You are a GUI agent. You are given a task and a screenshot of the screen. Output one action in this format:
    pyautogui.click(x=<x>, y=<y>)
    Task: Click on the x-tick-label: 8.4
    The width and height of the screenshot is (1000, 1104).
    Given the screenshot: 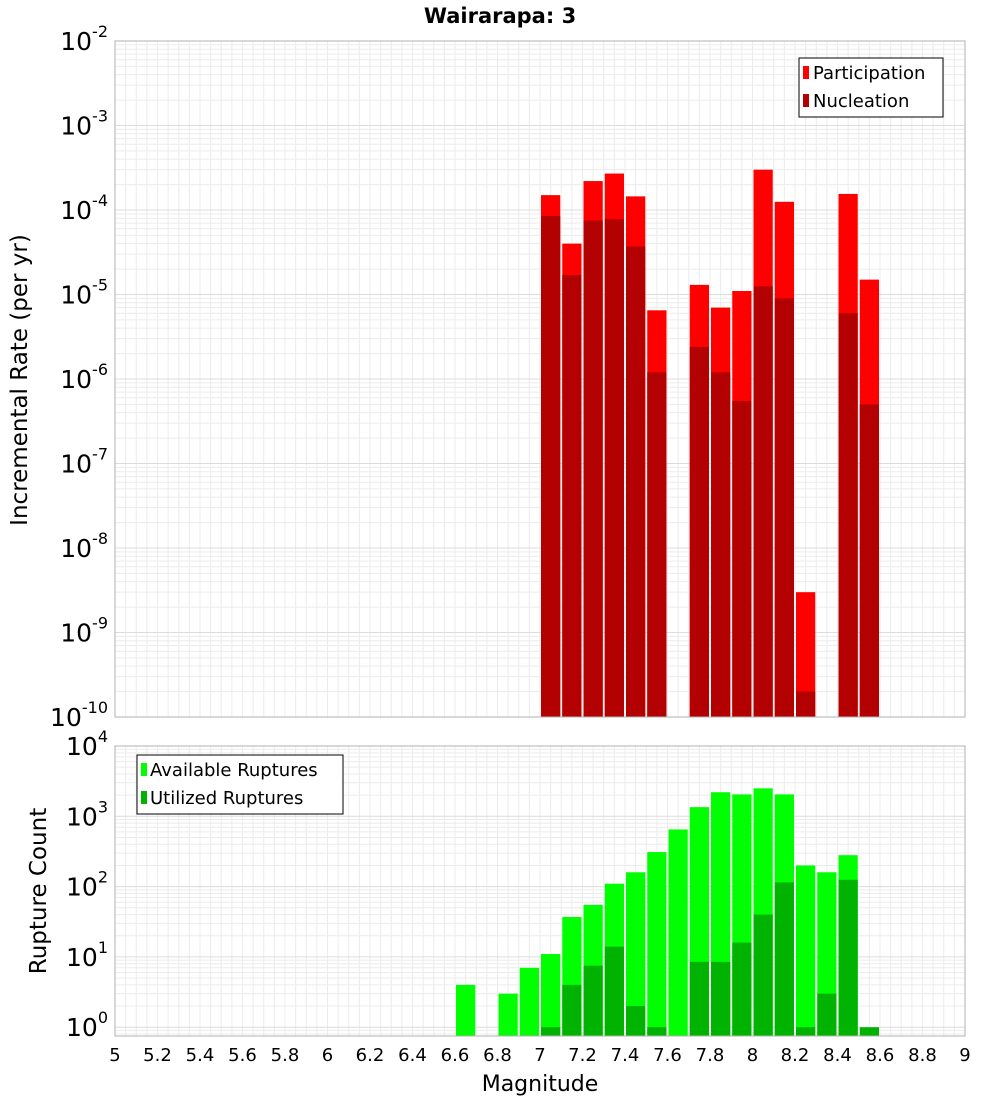 What is the action you would take?
    pyautogui.click(x=837, y=1055)
    